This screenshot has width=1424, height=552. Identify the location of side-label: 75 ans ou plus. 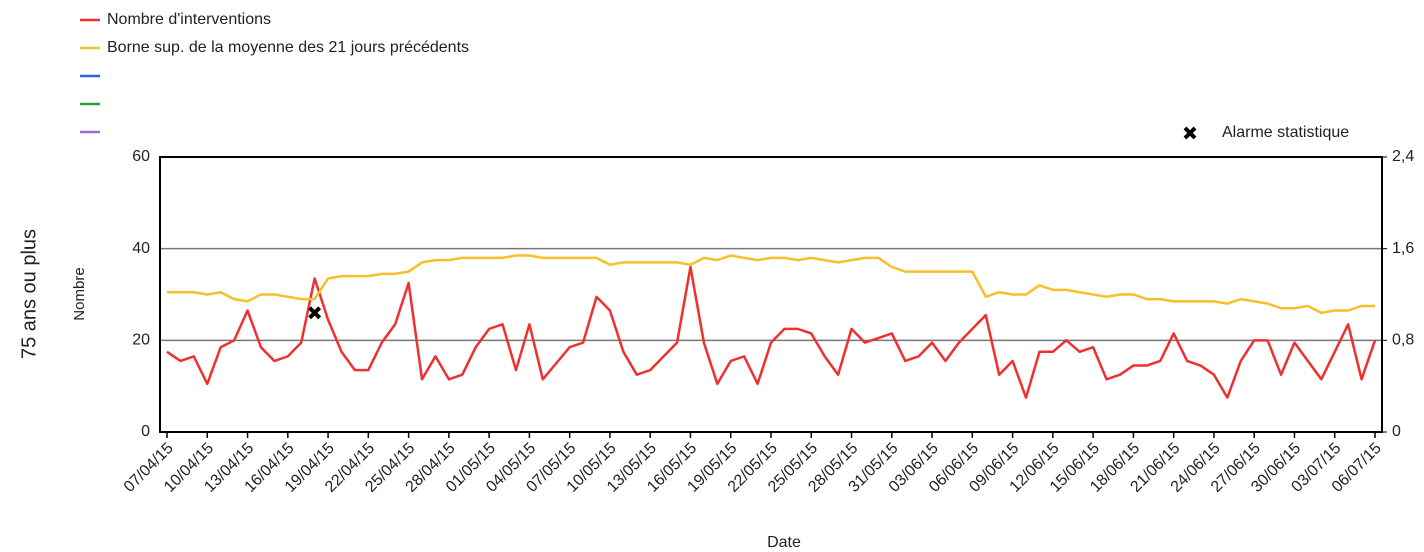
(29, 294).